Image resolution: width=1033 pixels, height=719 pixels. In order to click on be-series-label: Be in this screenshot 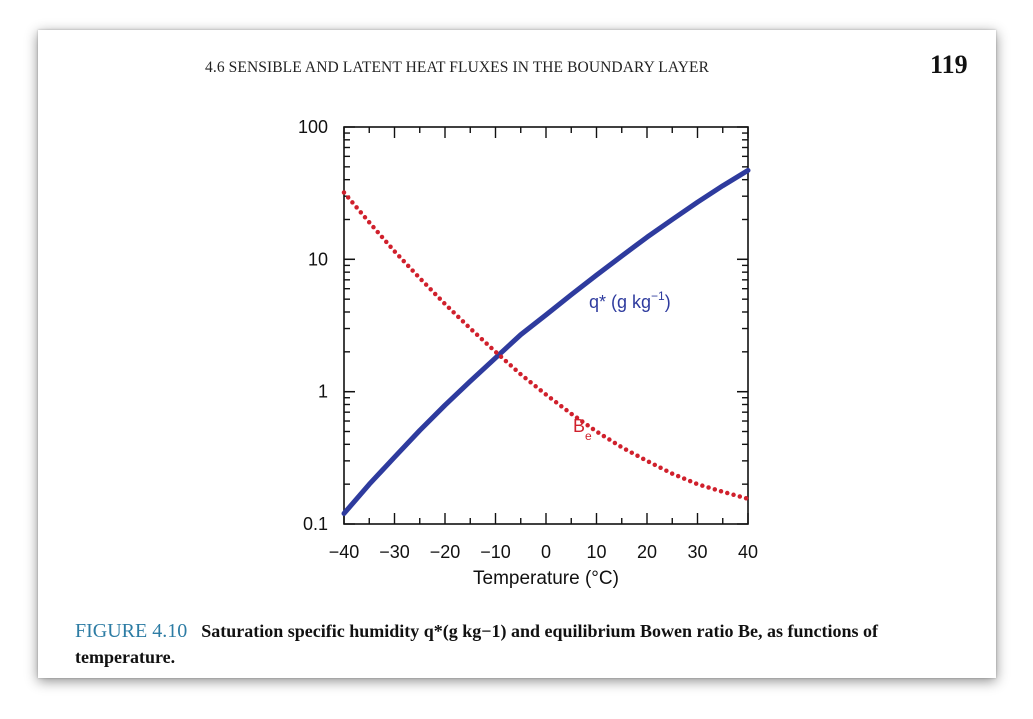, I will do `click(582, 429)`.